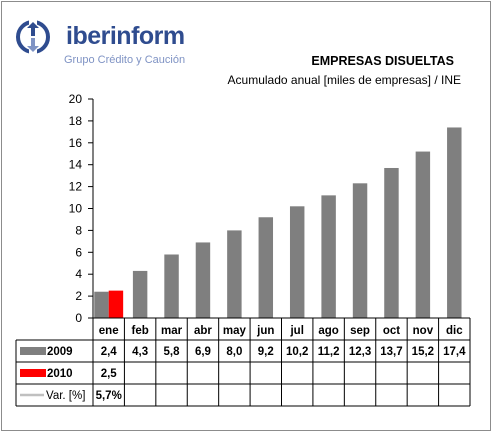  What do you see at coordinates (109, 352) in the screenshot?
I see `data-label: 2,4` at bounding box center [109, 352].